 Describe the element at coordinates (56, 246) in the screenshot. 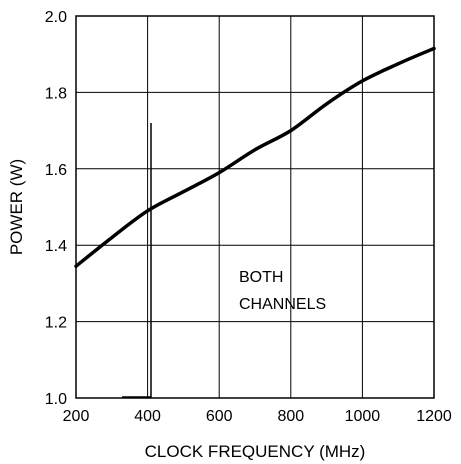

I see `y-tick-label: 1.4` at that location.